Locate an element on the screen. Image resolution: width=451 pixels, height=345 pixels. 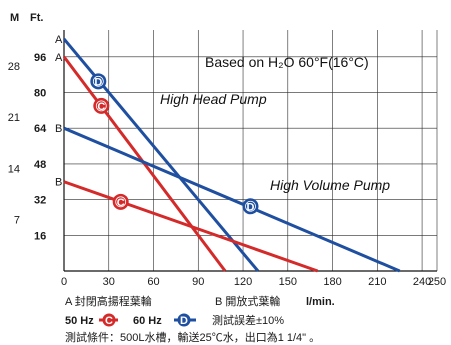
y-unit-meters: M is located at coordinates (14, 18).